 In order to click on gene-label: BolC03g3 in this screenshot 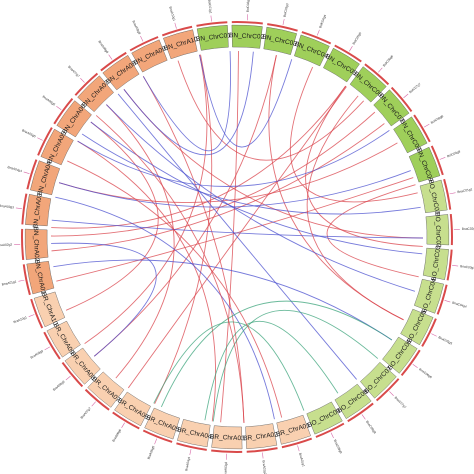, I will do `click(286, 10)`.